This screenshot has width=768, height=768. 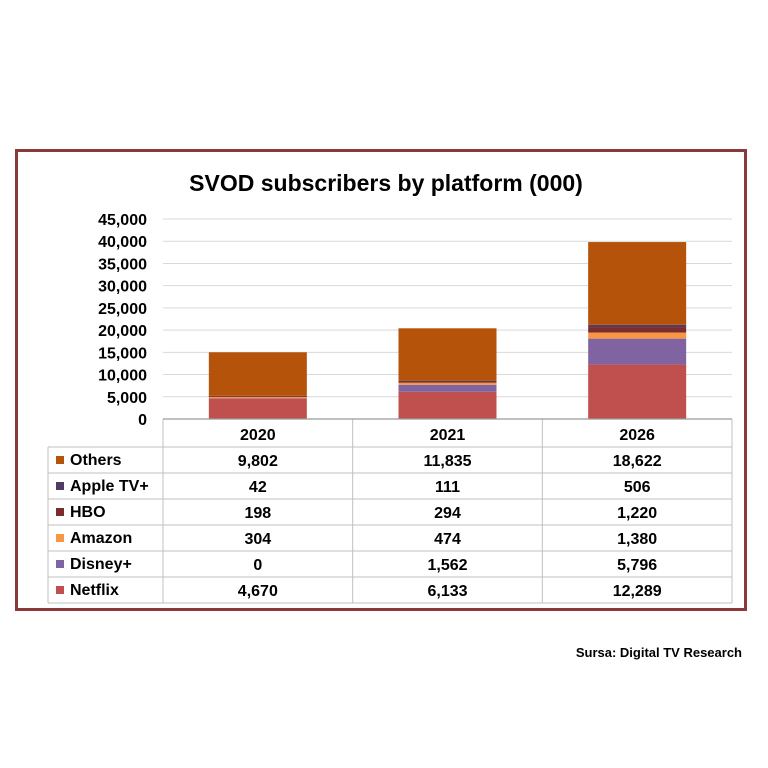 What do you see at coordinates (122, 287) in the screenshot?
I see `y-tick-label: 30,000` at bounding box center [122, 287].